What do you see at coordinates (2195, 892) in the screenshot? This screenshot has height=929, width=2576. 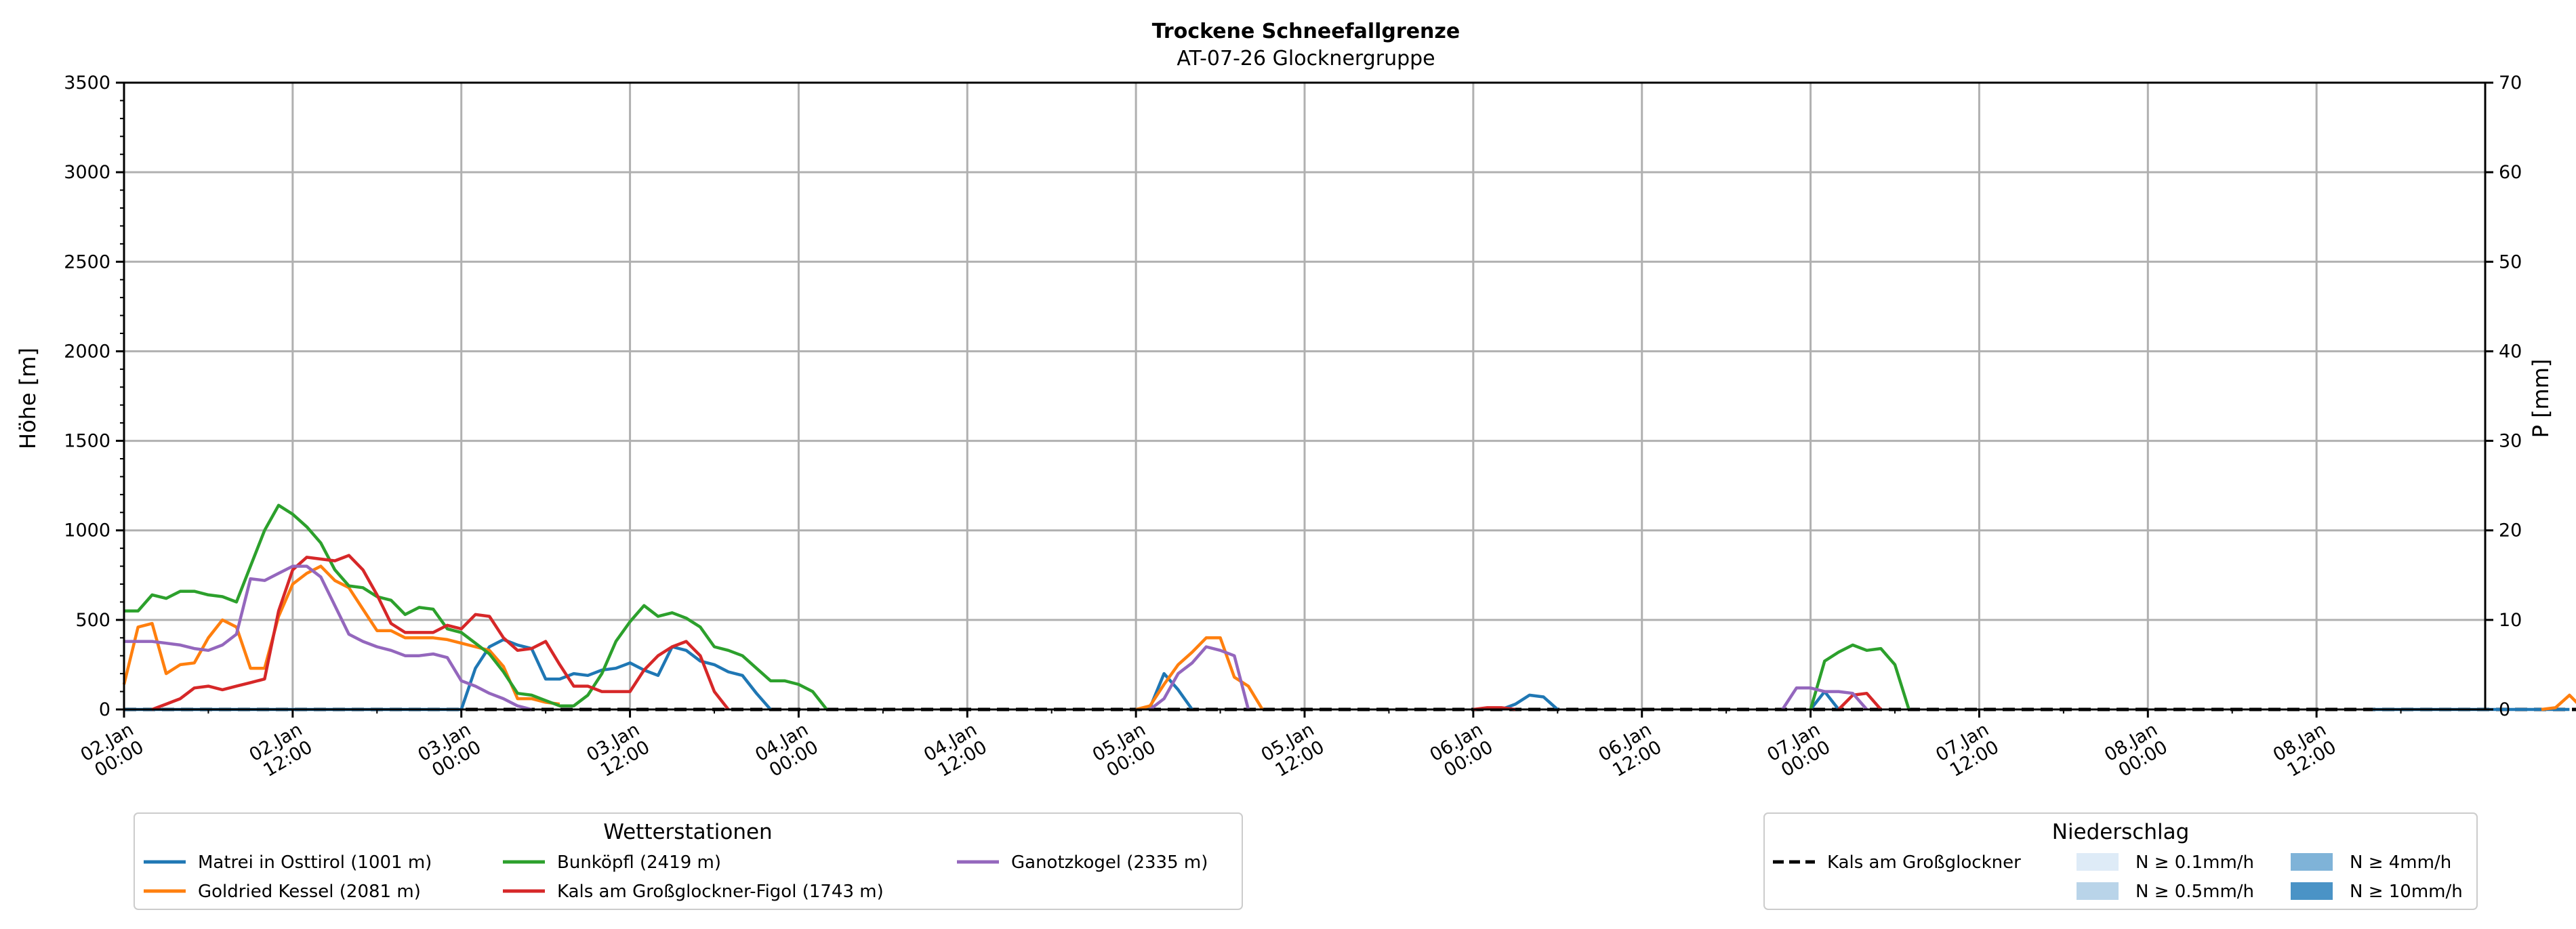 I see `precip-legend-label-1: N ≥ 0.5mm/h` at bounding box center [2195, 892].